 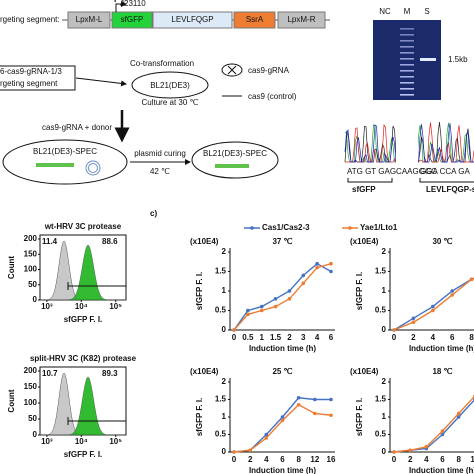 I want to click on y-tick-label: 50, so click(x=32, y=418).